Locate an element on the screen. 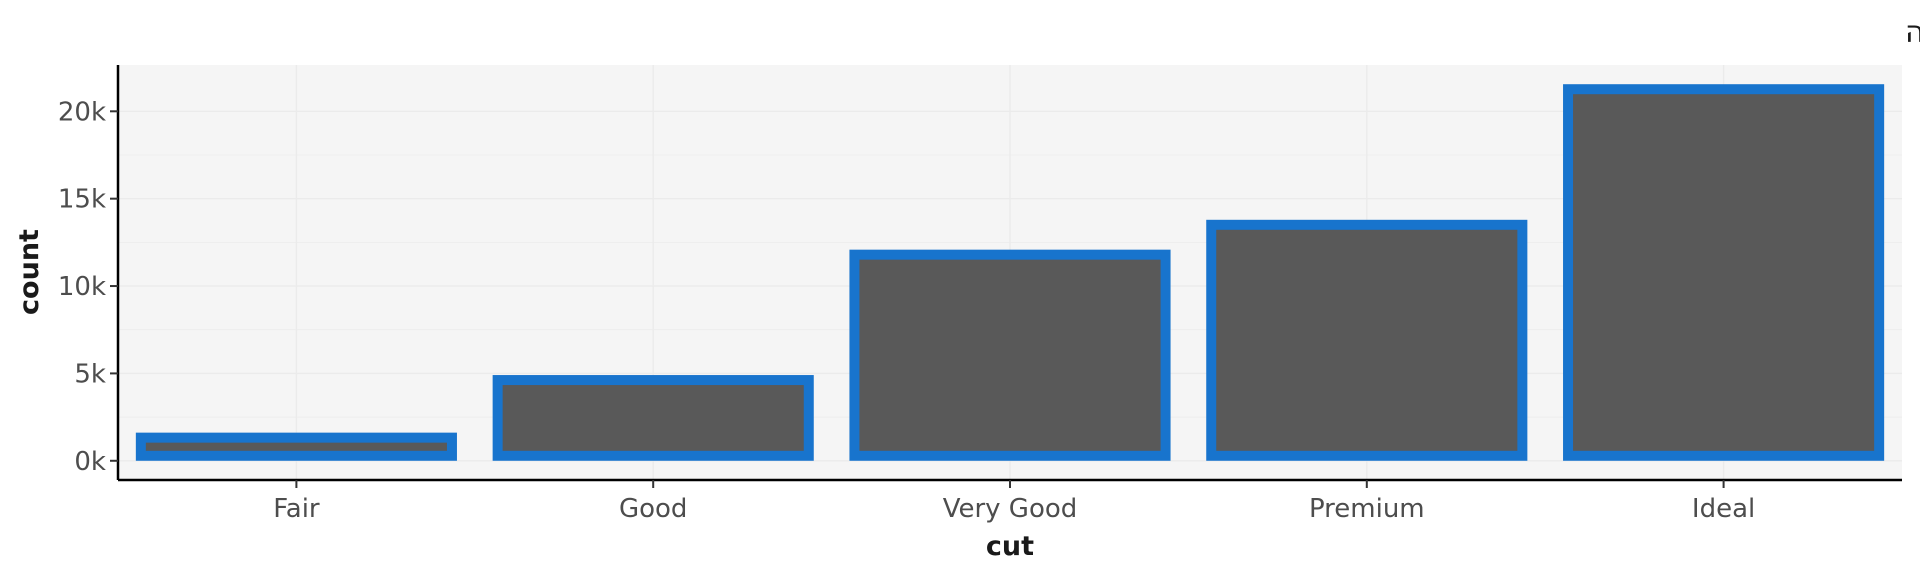  x-axis-ticks: Fair Good Very Good Premium Ideal is located at coordinates (1014, 502).